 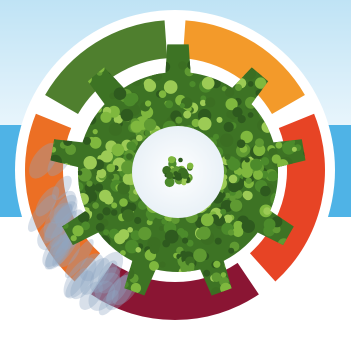 I want to click on segment-orange, so click(x=243, y=67).